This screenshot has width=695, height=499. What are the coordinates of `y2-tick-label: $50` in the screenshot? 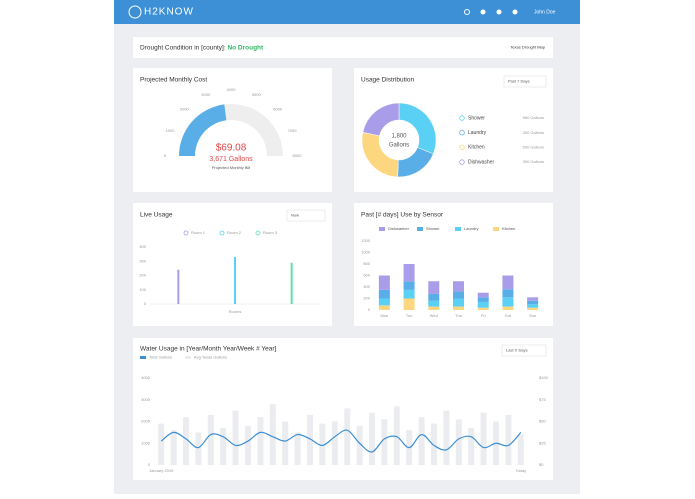 It's located at (542, 421).